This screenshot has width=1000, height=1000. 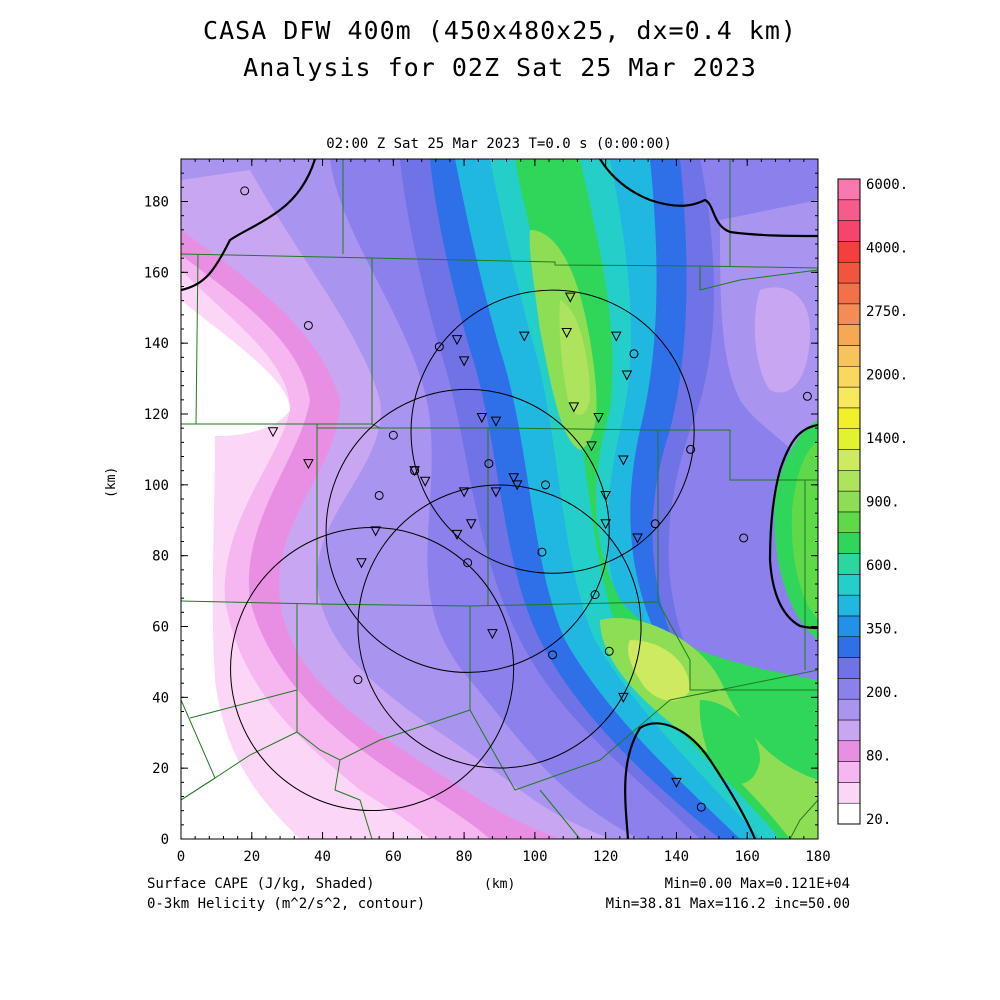 What do you see at coordinates (883, 503) in the screenshot?
I see `colorbar-label: 900.` at bounding box center [883, 503].